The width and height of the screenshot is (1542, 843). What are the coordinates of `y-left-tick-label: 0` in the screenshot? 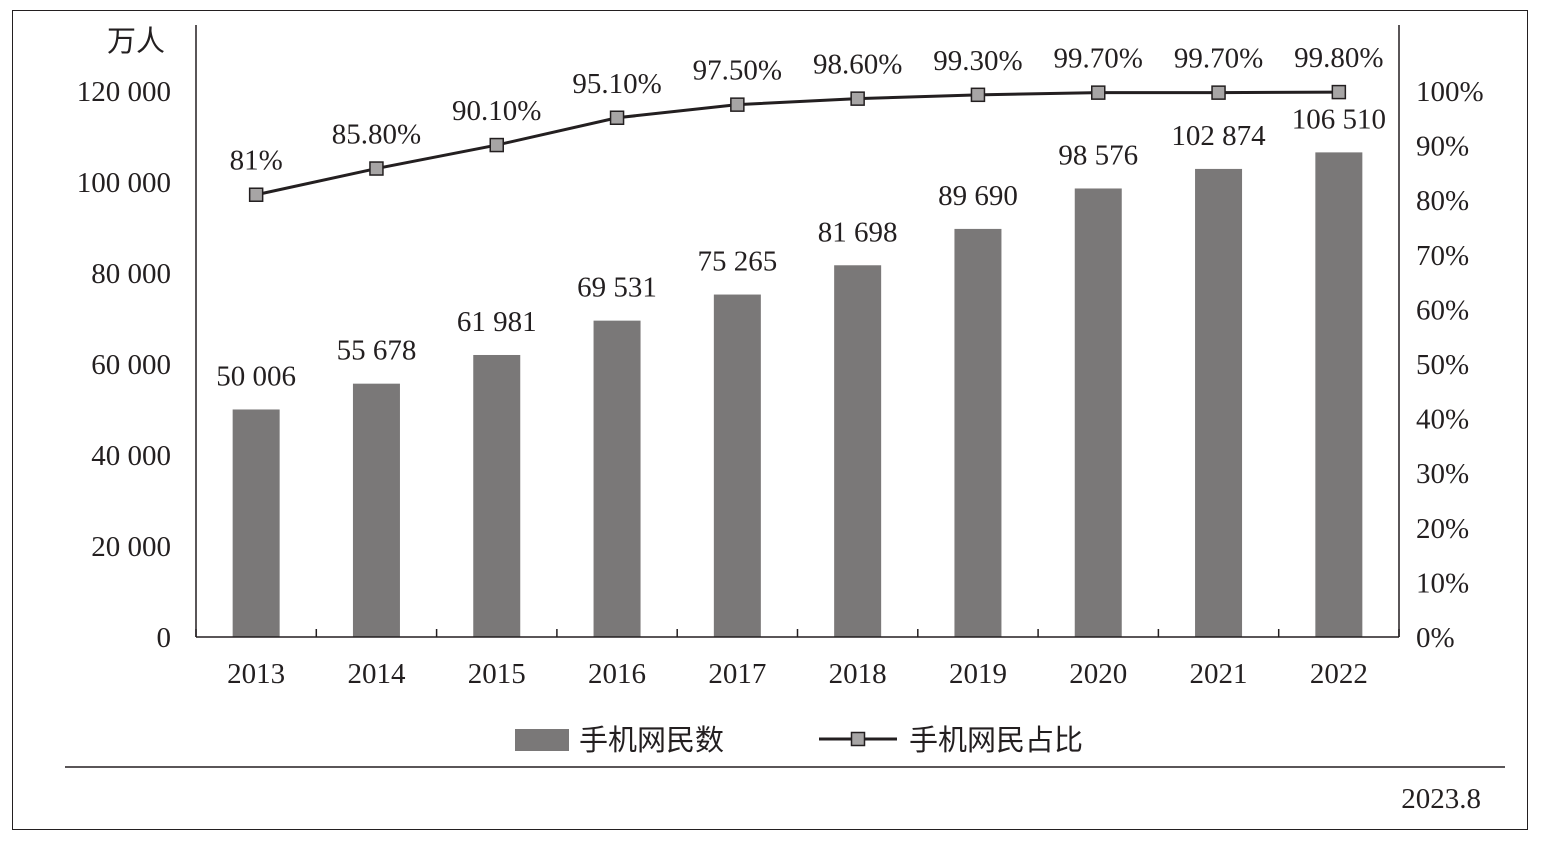 It's located at (164, 638).